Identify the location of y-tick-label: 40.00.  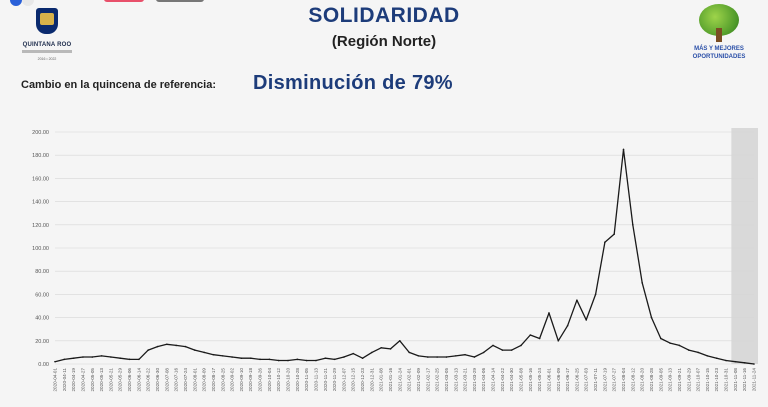
(42, 319).